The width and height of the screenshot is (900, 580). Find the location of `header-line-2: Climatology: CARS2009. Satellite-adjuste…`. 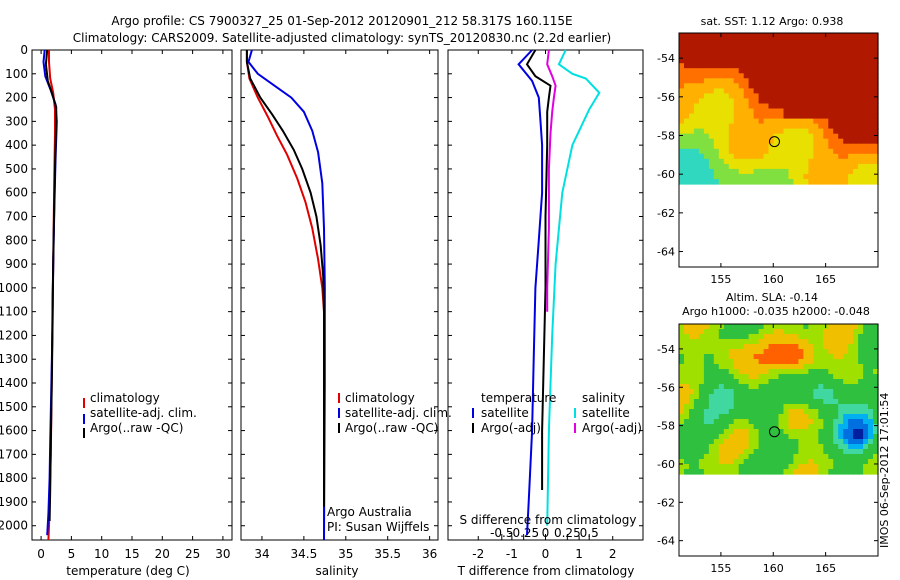

header-line-2: Climatology: CARS2009. Satellite-adjuste… is located at coordinates (342, 38).